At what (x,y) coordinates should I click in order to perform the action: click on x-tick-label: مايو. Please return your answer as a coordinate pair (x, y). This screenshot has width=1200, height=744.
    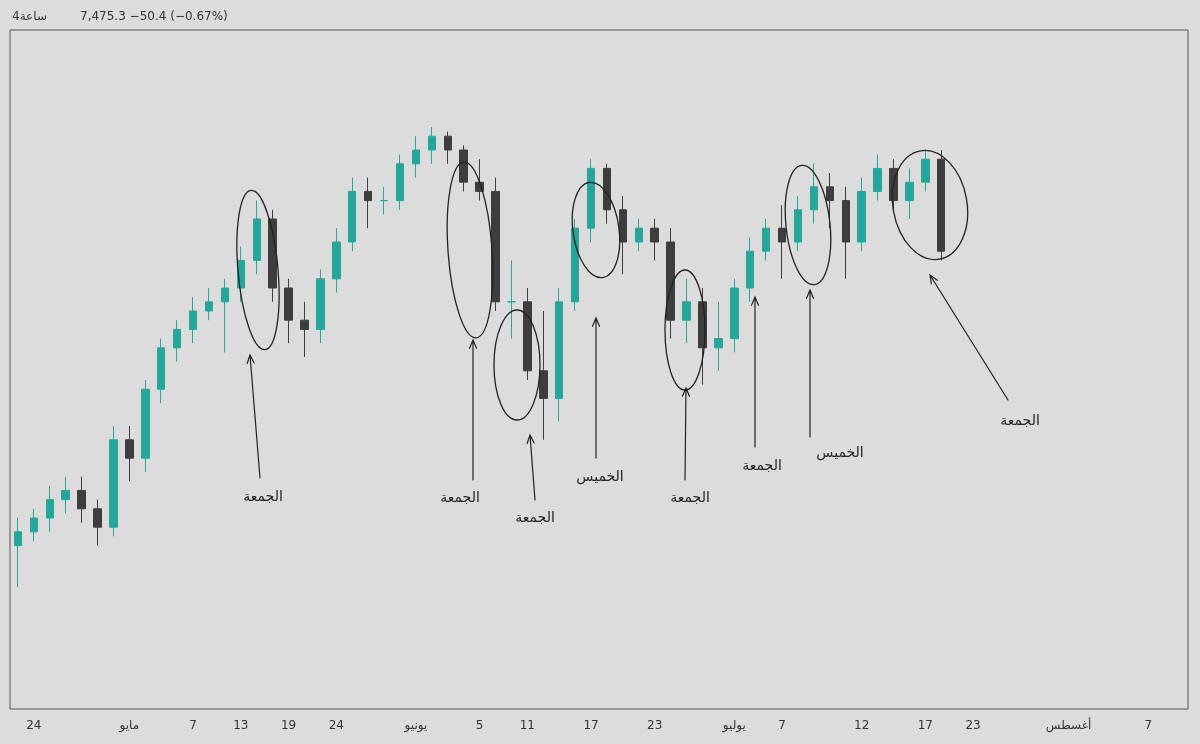
    Looking at the image, I should click on (129, 725).